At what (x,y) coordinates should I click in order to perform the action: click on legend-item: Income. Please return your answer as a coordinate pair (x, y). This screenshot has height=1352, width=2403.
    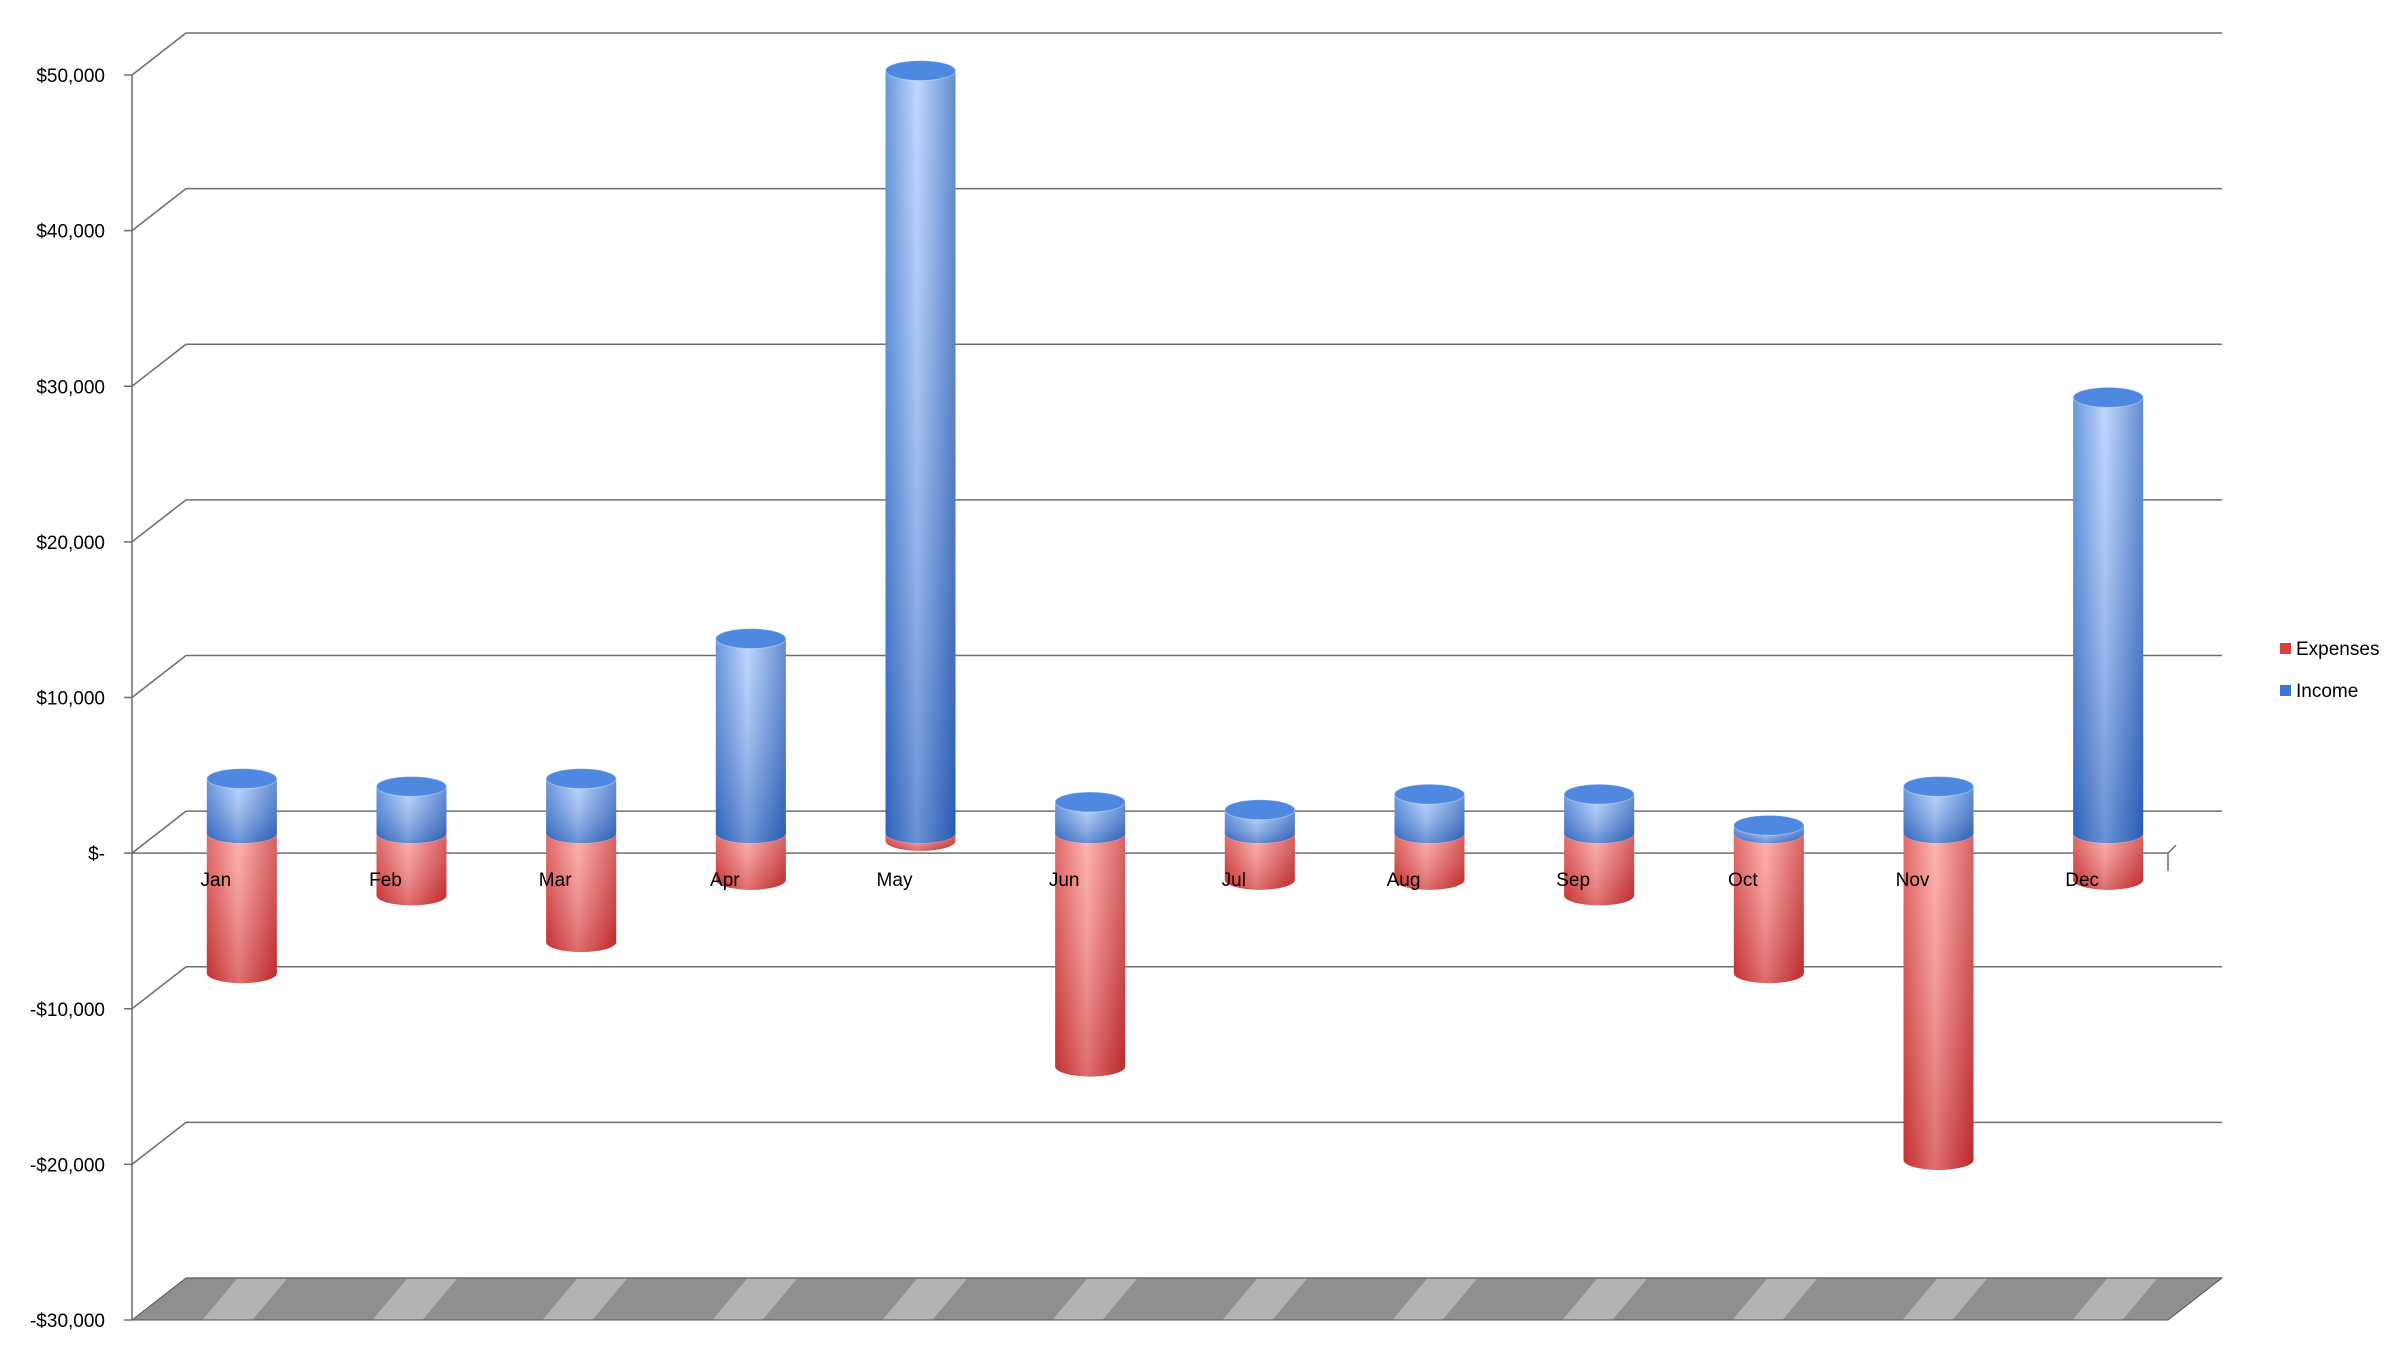
    Looking at the image, I should click on (2319, 691).